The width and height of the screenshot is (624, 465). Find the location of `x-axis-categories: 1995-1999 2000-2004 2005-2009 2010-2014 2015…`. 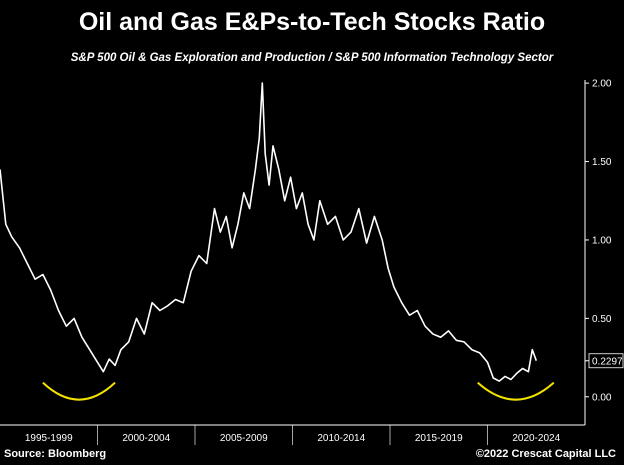

x-axis-categories: 1995-1999 2000-2004 2005-2009 2010-2014 2015… is located at coordinates (293, 438).